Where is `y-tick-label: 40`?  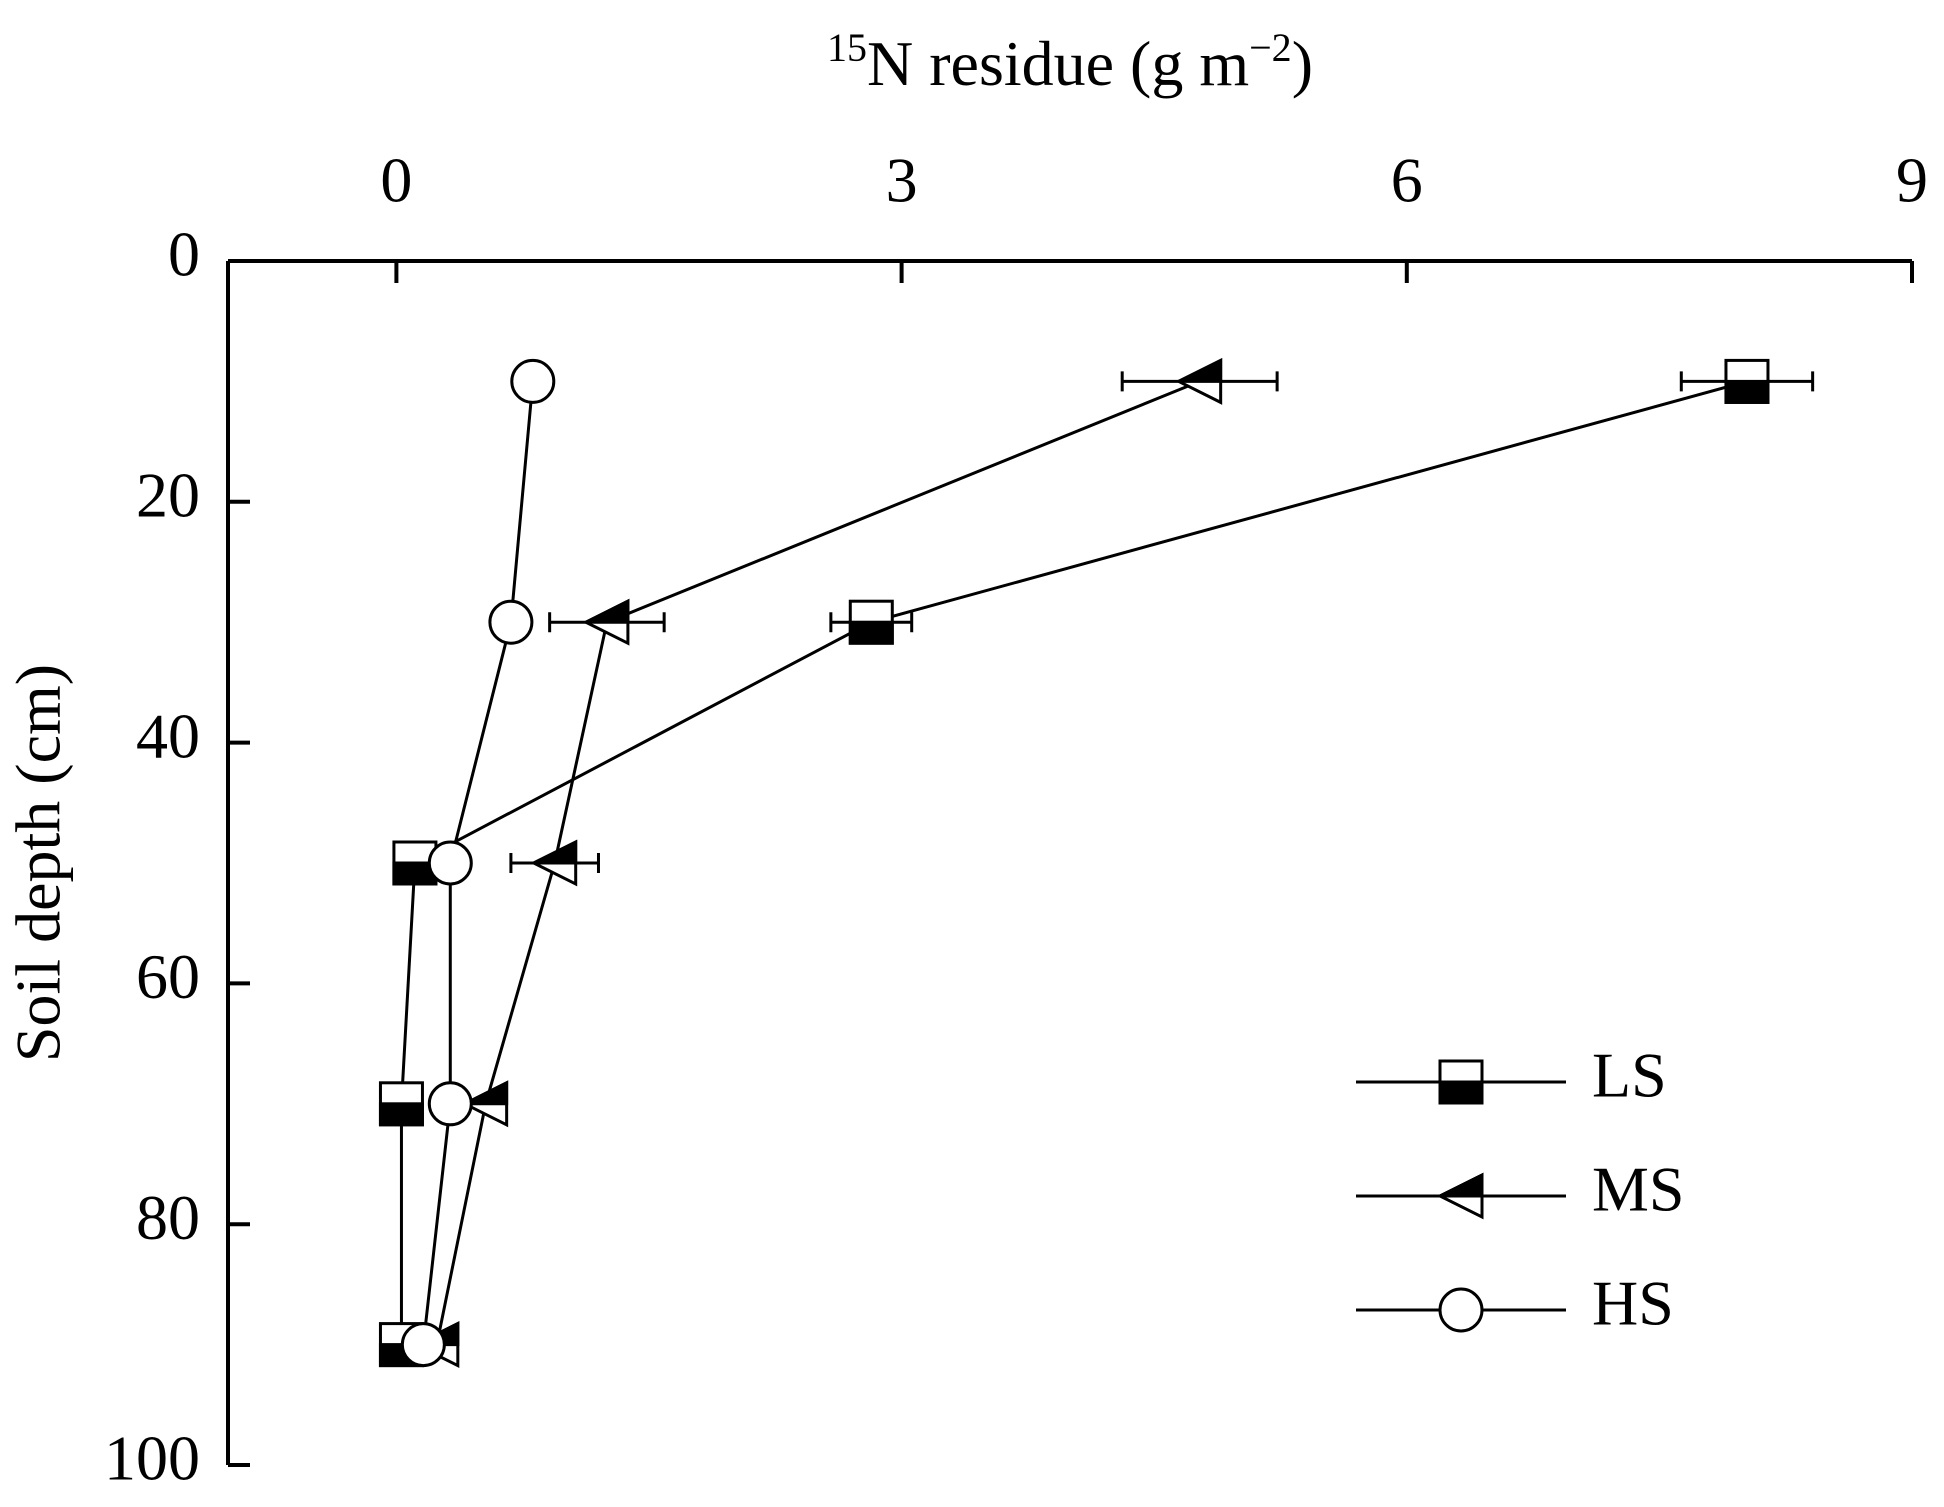
y-tick-label: 40 is located at coordinates (168, 735).